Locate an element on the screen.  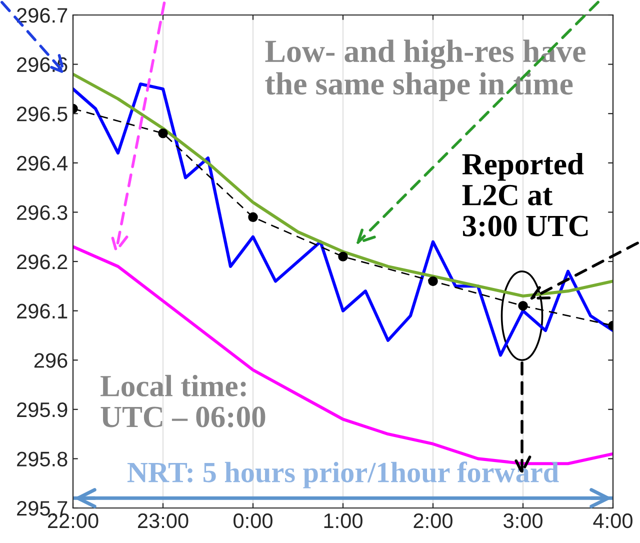
y-tick-label: 296.2 is located at coordinates (42, 262).